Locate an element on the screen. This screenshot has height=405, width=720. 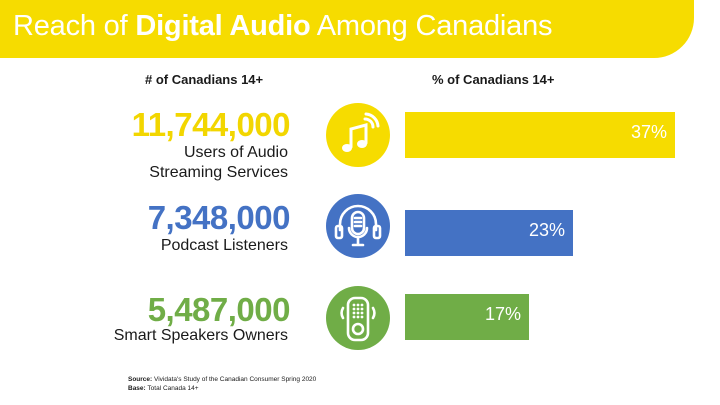
smart-speaker-icon-circle is located at coordinates (358, 318).